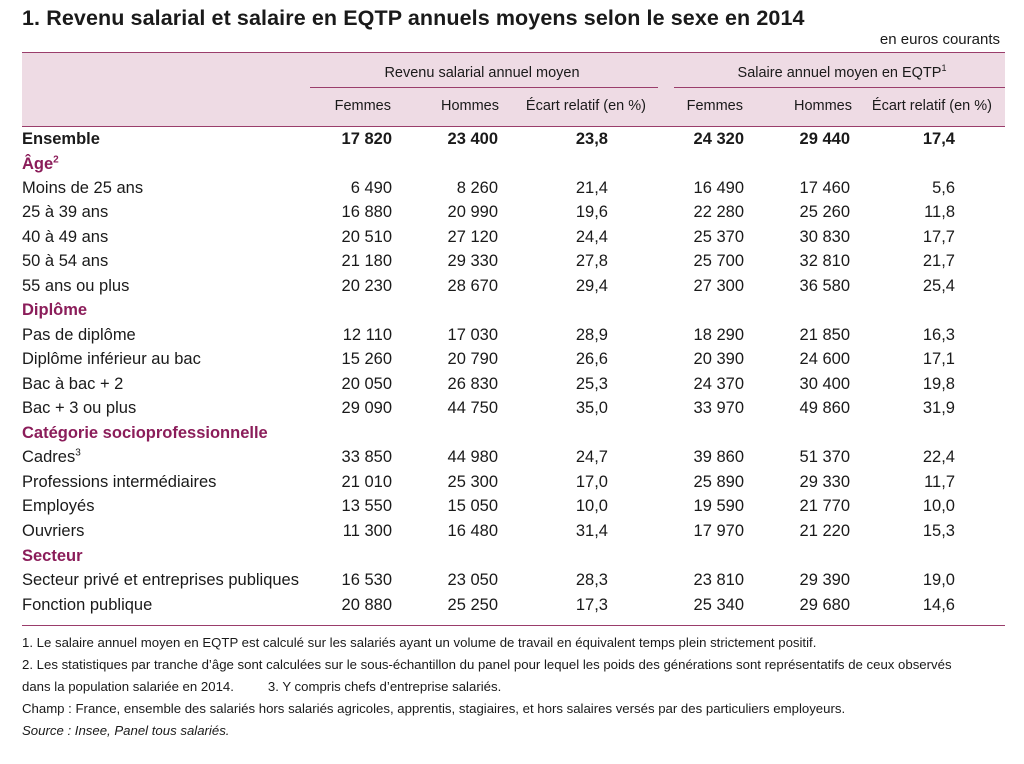  Describe the element at coordinates (366, 457) in the screenshot. I see `cell-femmes-revenu: 33 850` at that location.